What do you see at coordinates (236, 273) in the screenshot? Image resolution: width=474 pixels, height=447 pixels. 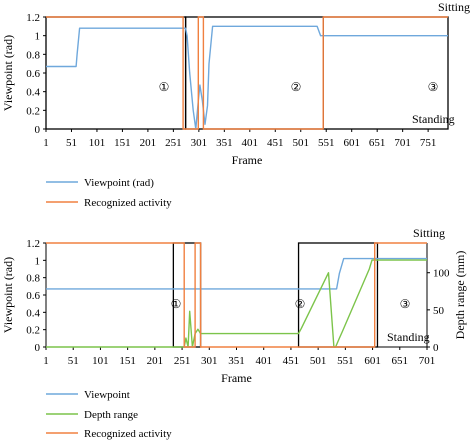 I see `series-line-viewpoint` at bounding box center [236, 273].